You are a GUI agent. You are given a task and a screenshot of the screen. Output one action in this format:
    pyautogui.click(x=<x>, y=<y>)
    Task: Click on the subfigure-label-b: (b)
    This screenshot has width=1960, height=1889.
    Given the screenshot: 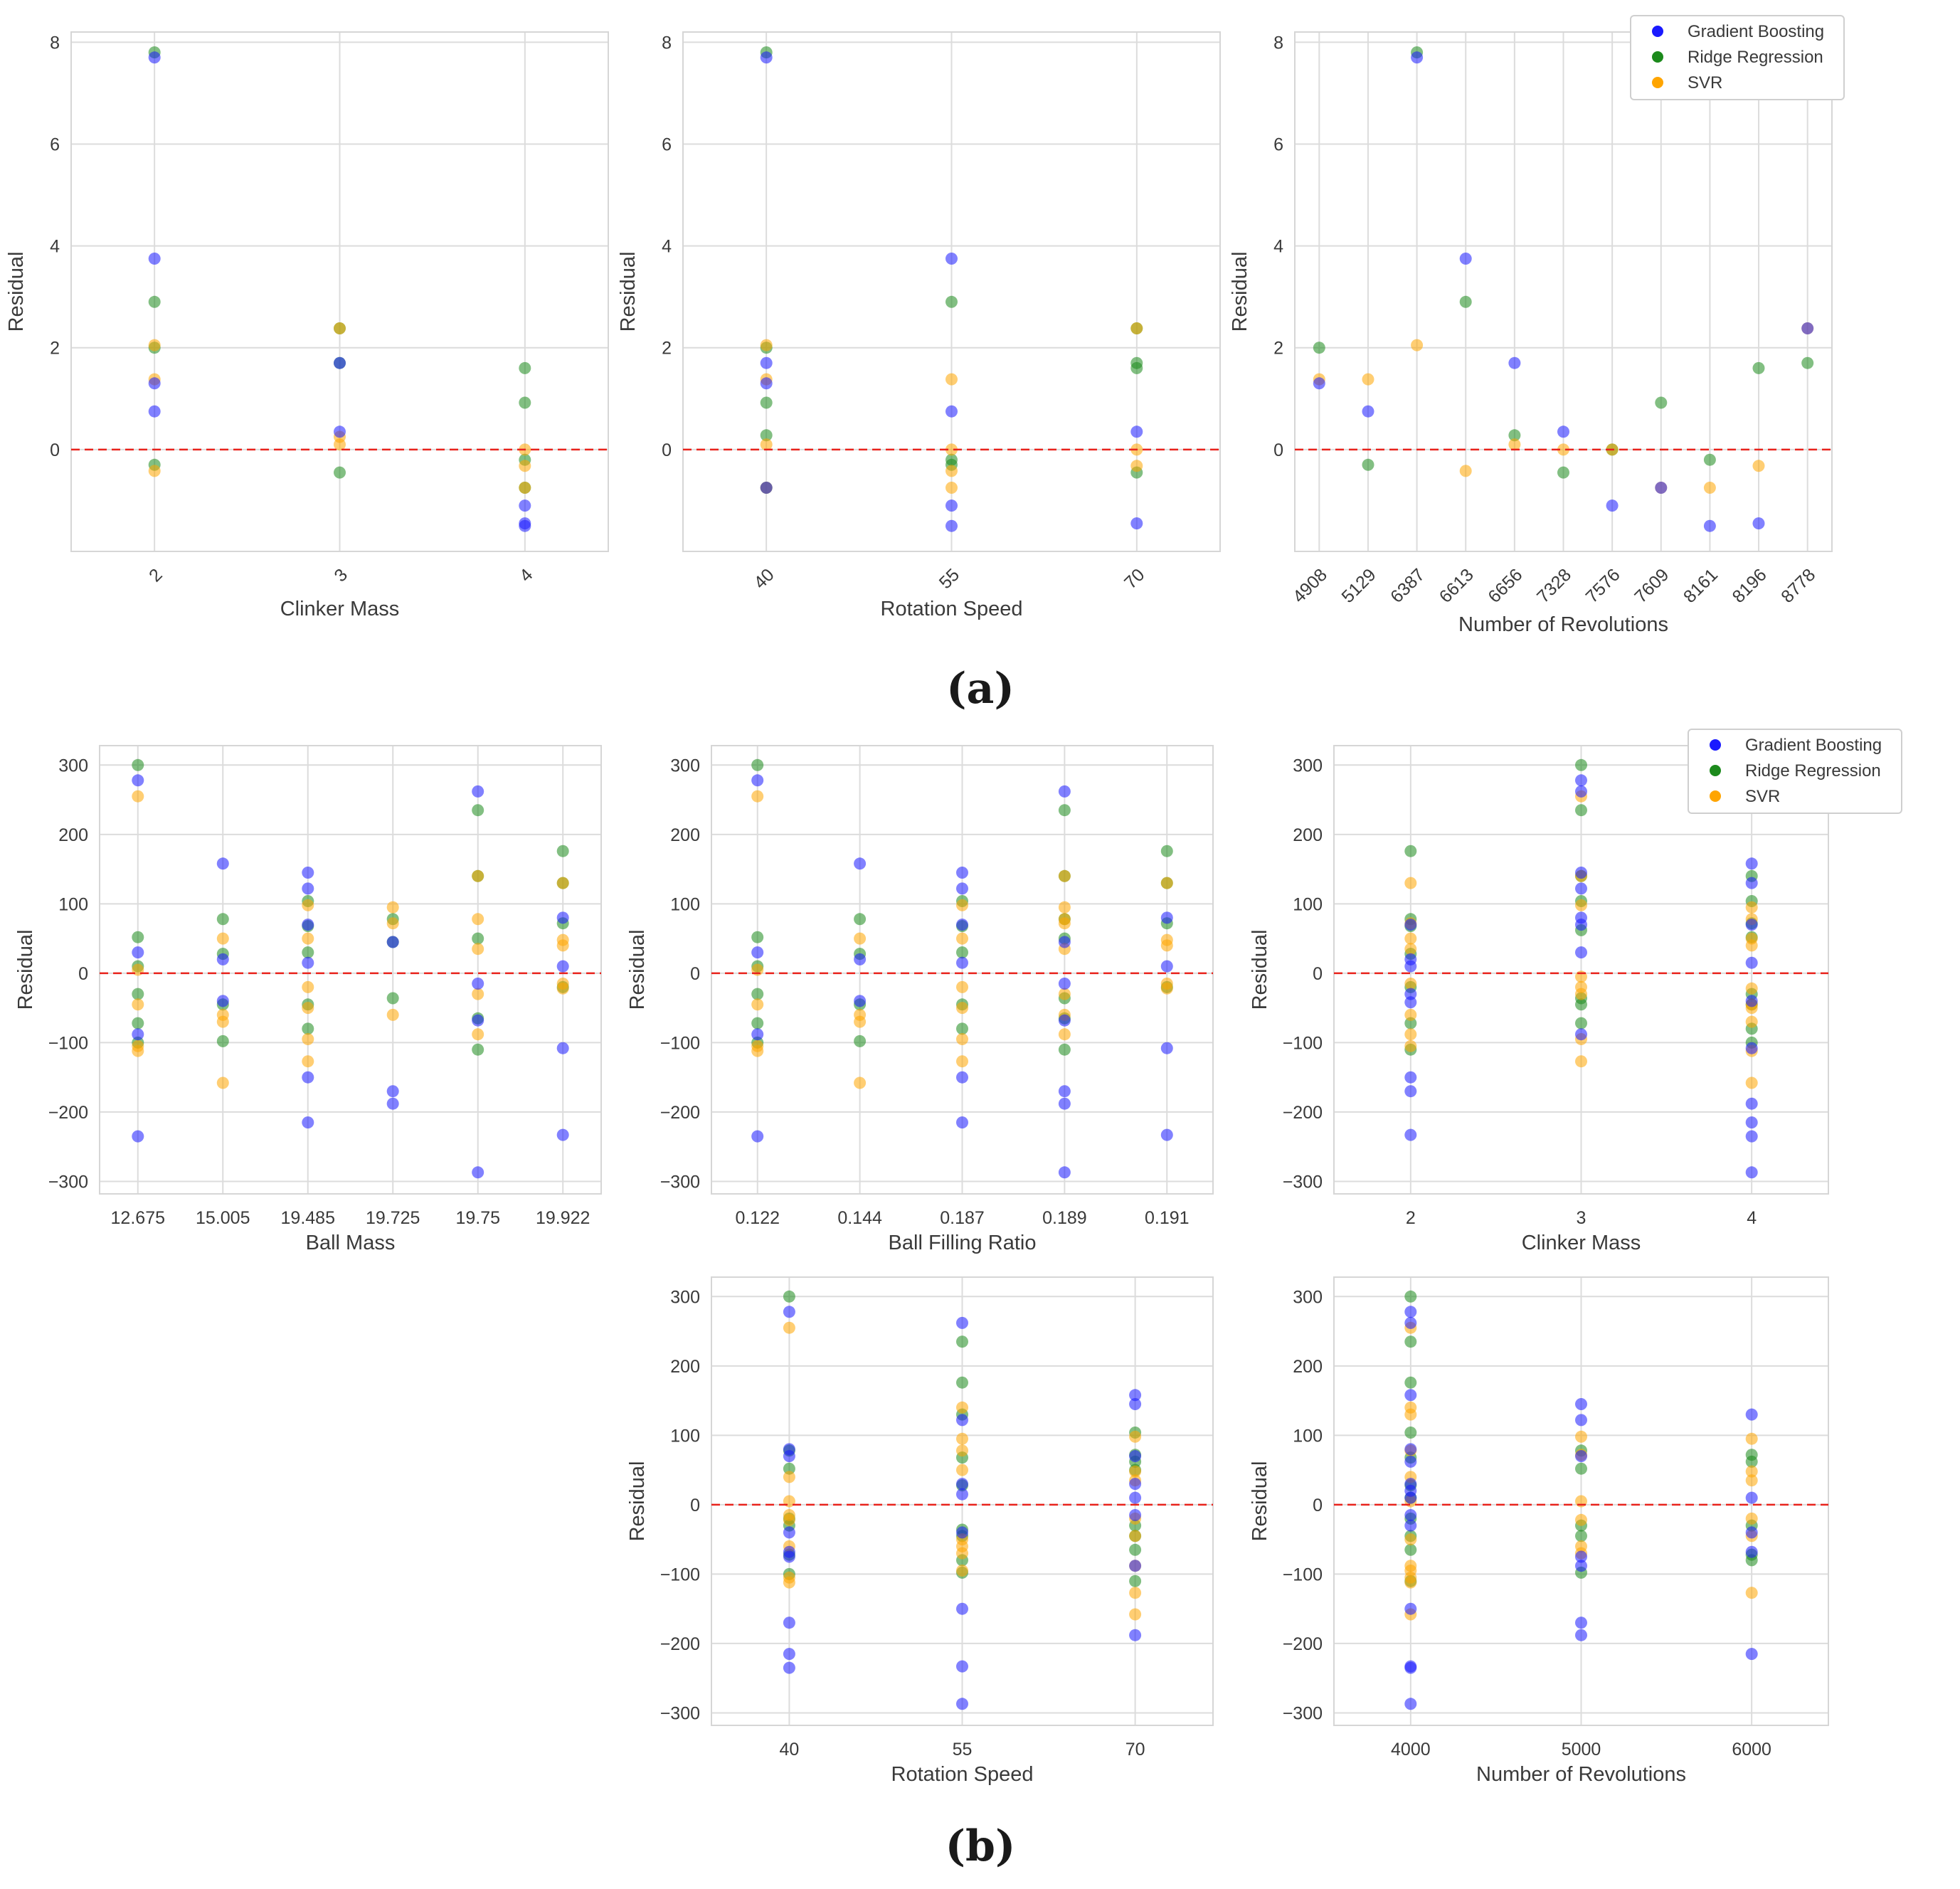 What is the action you would take?
    pyautogui.click(x=980, y=1846)
    